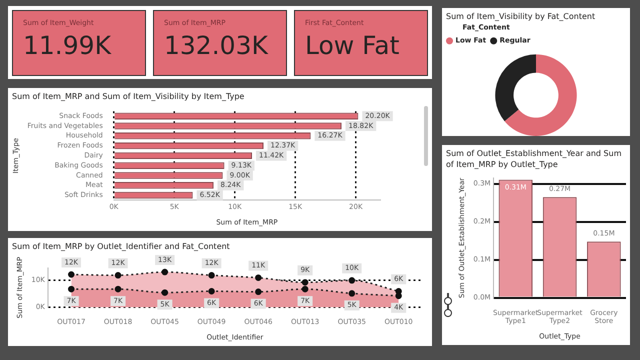  Describe the element at coordinates (121, 247) in the screenshot. I see `chart-title: Sum of Item_MRP by Outlet_Identifier and Fat_Content` at that location.